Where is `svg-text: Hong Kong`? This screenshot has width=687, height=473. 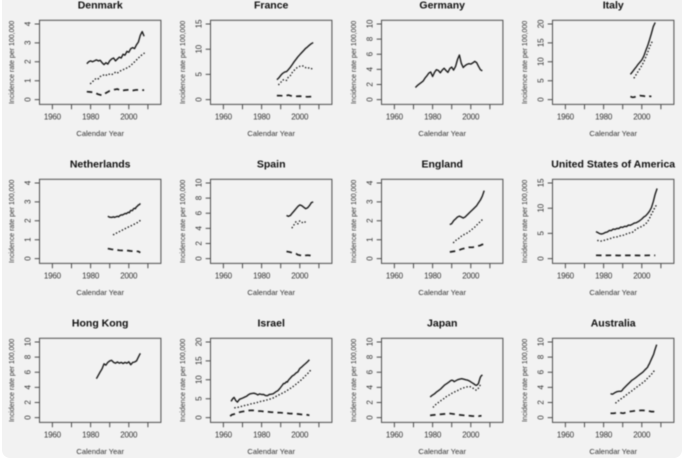 svg-text: Hong Kong is located at coordinates (100, 323).